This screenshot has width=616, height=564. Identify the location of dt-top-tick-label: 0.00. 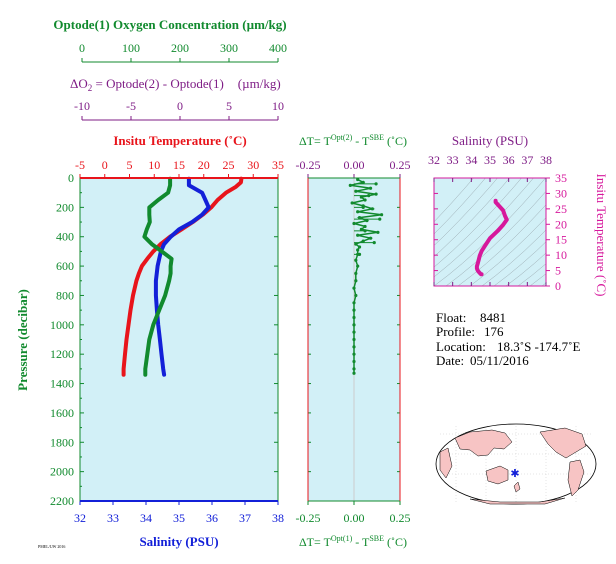
(354, 165).